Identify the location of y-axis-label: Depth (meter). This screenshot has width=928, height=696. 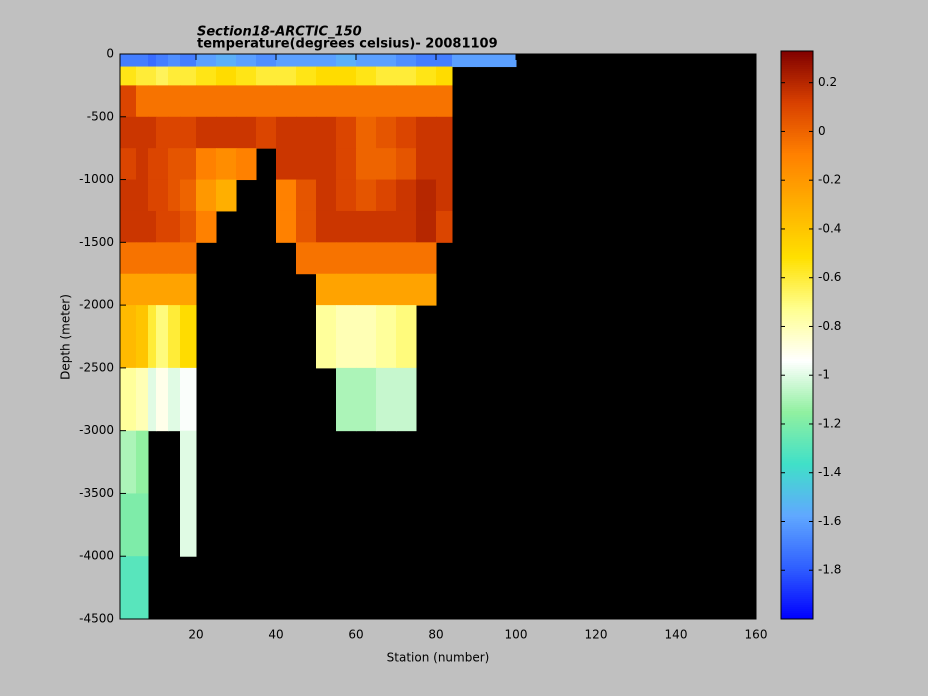
(66, 337).